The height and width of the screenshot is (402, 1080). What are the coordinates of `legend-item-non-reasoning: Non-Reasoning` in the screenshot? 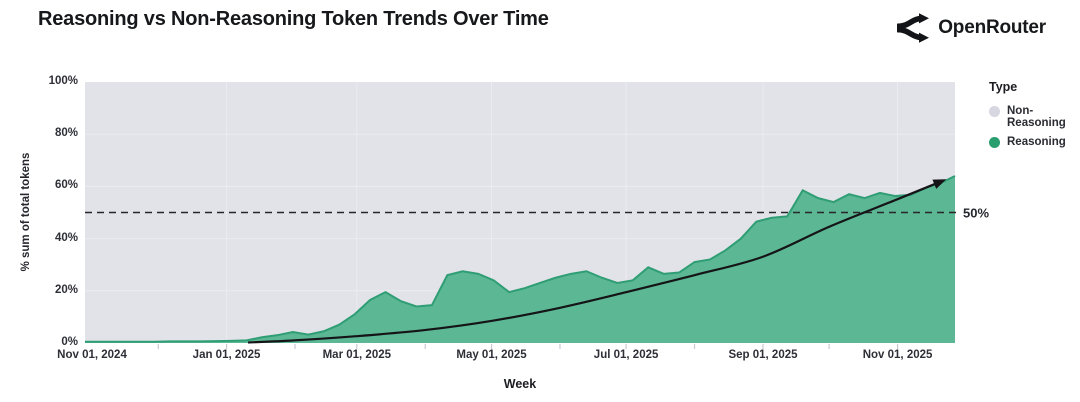 It's located at (1032, 117).